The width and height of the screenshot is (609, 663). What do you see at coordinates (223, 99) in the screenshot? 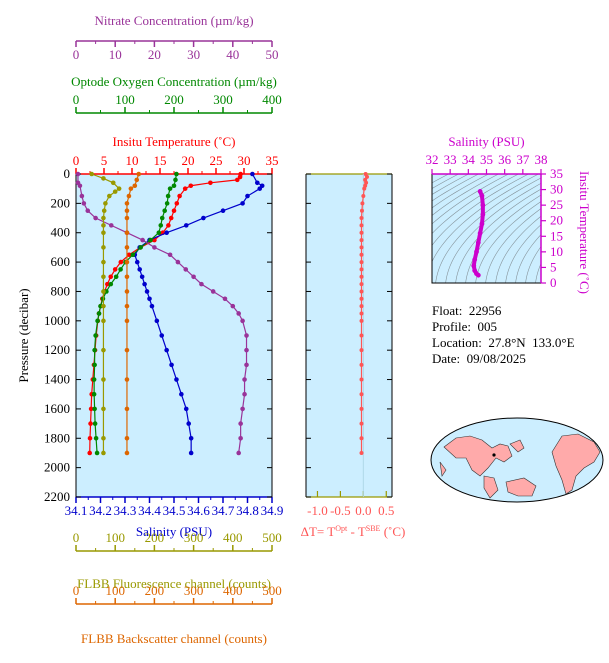
I see `oxygen-tick-label: 300` at bounding box center [223, 99].